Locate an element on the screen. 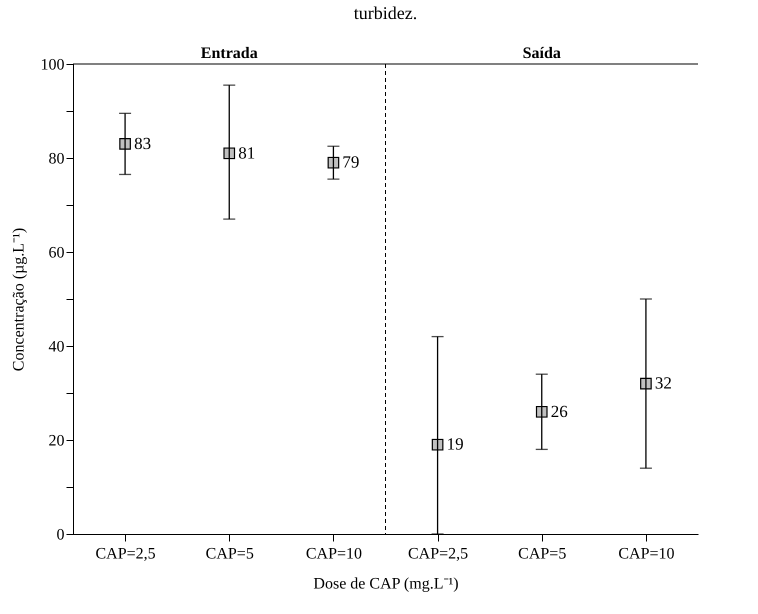  y-tick-label: 60 is located at coordinates (56, 253).